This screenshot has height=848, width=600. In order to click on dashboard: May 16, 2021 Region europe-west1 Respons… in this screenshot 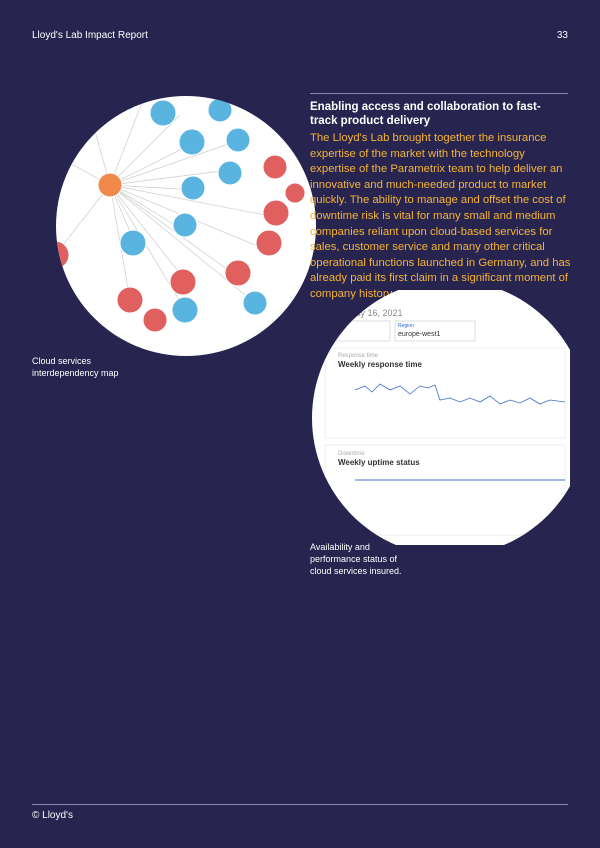, I will do `click(441, 417)`.